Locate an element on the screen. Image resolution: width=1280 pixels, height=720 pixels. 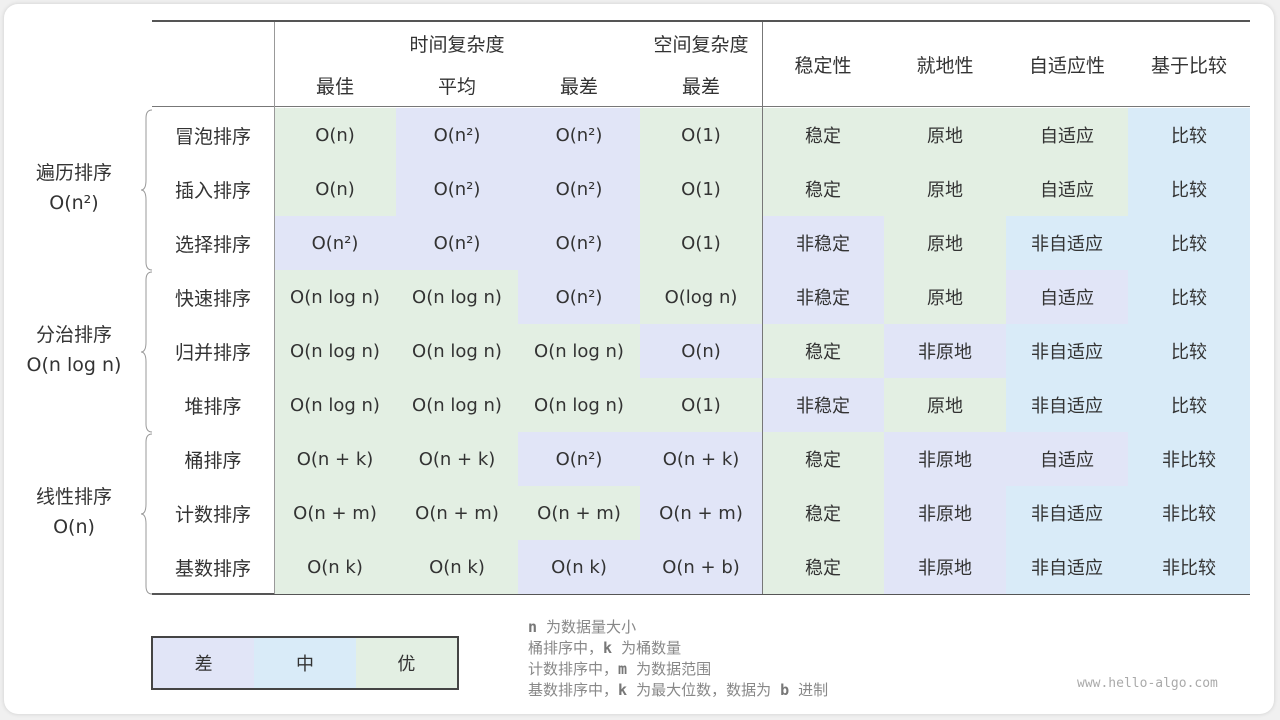
group-label: 线性排序 O(n) is located at coordinates (74, 512).